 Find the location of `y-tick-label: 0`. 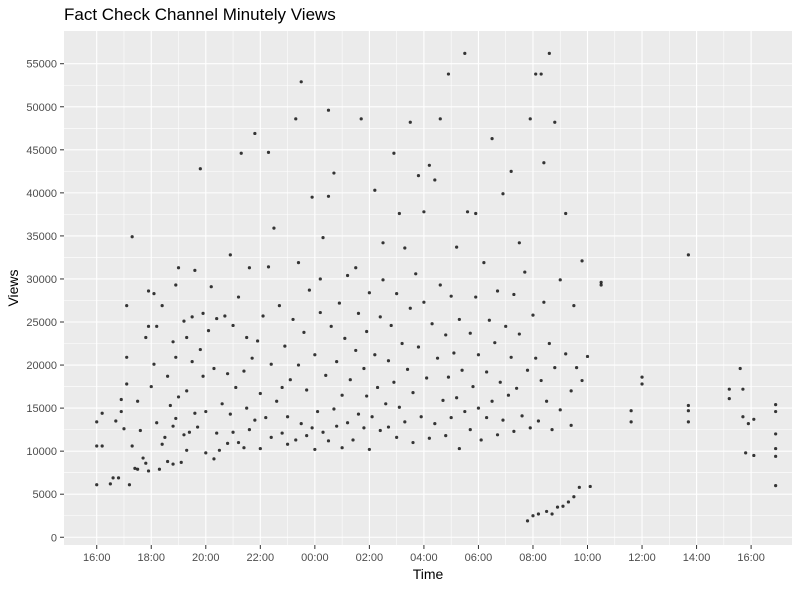

y-tick-label: 0 is located at coordinates (54, 538).